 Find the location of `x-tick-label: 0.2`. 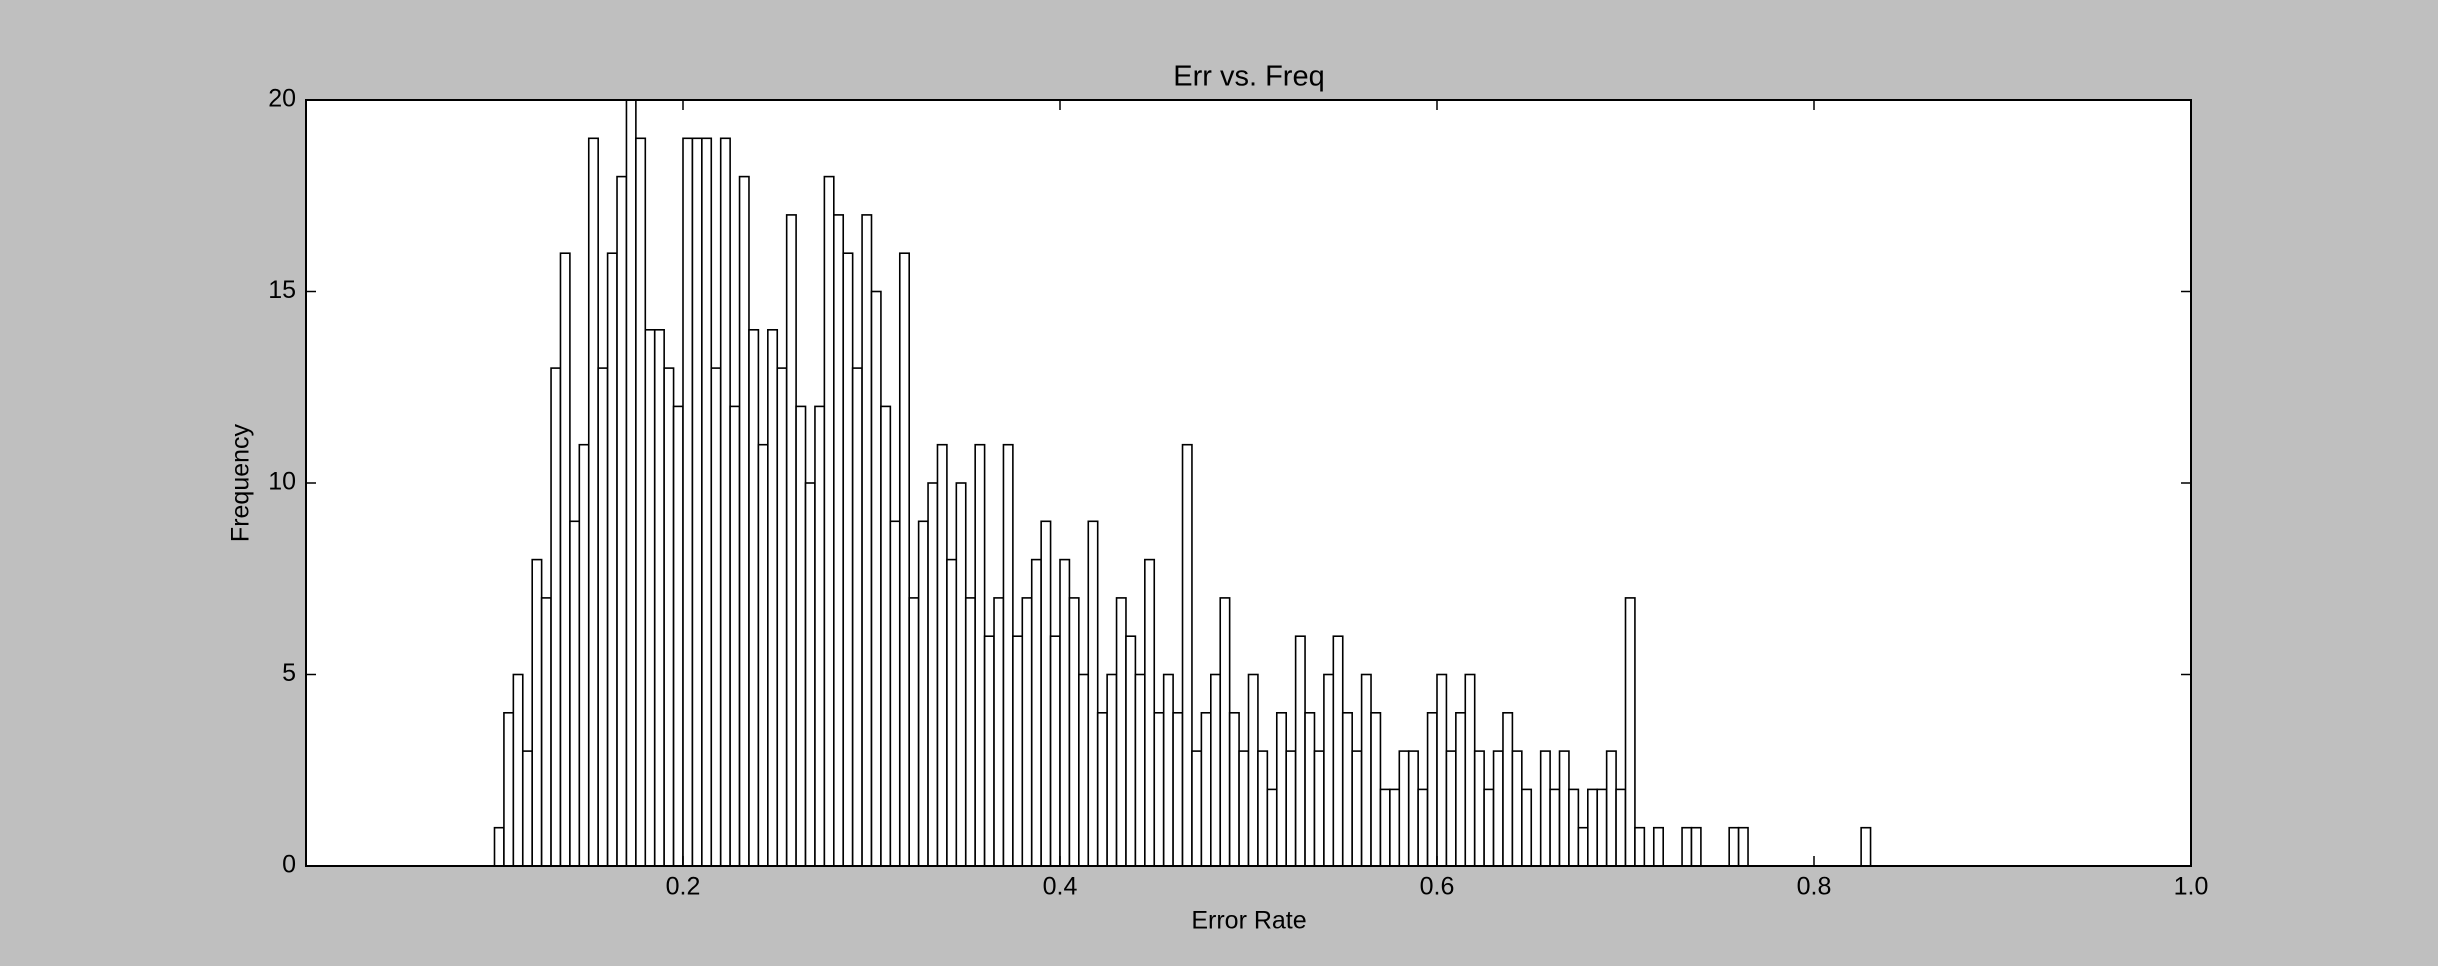

x-tick-label: 0.2 is located at coordinates (683, 887).